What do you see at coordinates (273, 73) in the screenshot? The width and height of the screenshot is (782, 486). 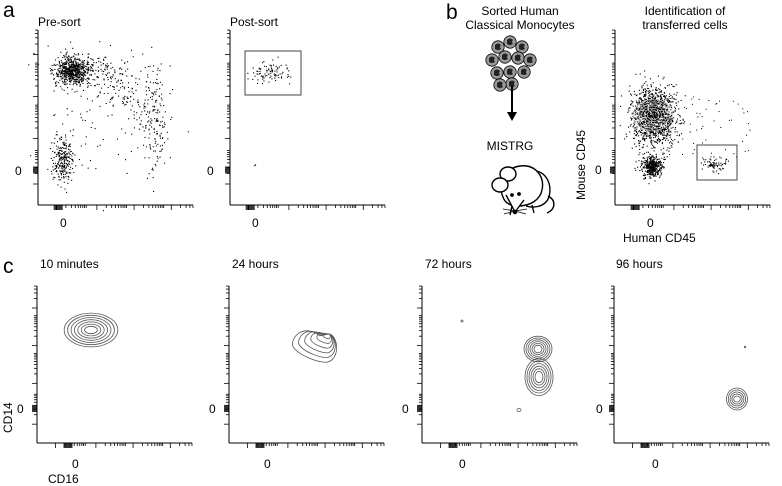 I see `post-sort-gate` at bounding box center [273, 73].